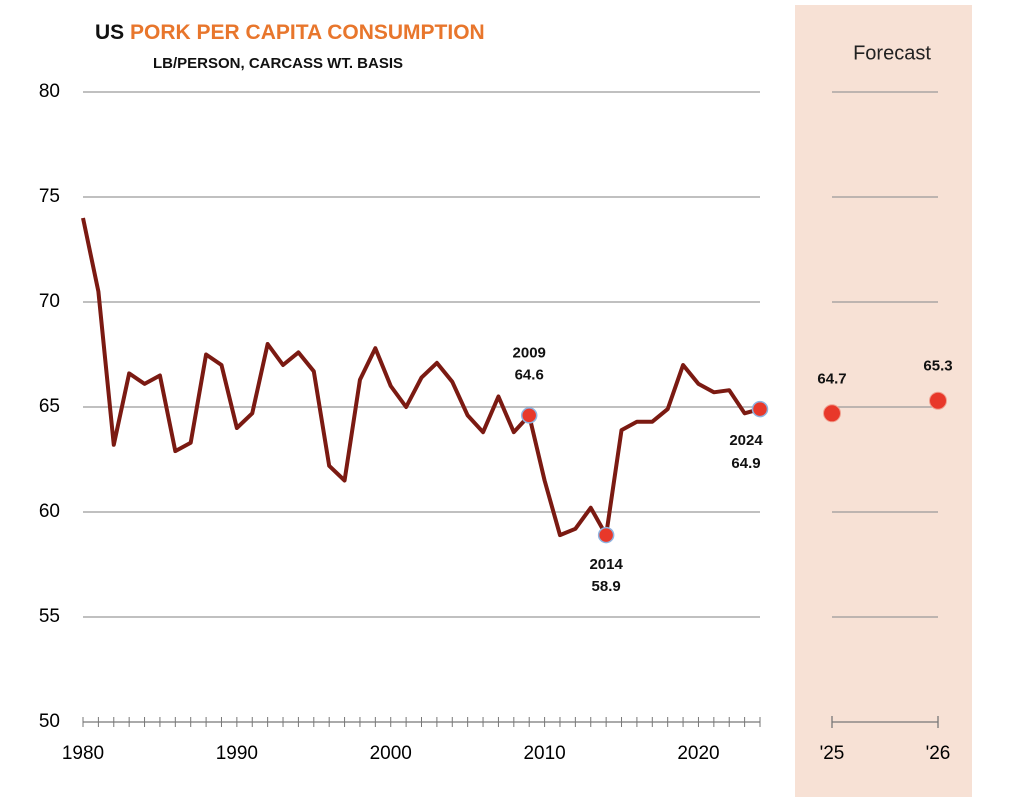 The image size is (1024, 801). Describe the element at coordinates (307, 32) in the screenshot. I see `title-part: PORK PER CAPITA CONSUMPTION` at that location.